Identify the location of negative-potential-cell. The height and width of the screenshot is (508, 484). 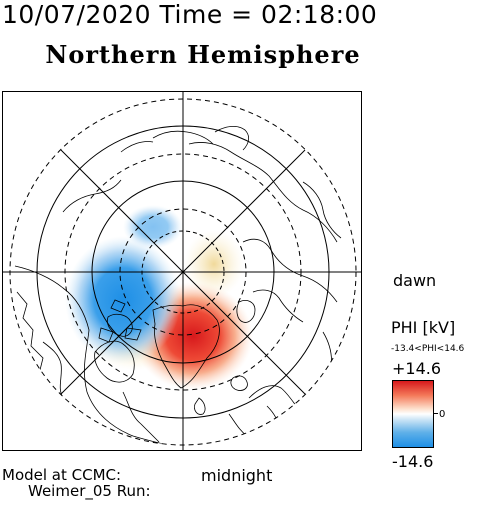
(123, 300).